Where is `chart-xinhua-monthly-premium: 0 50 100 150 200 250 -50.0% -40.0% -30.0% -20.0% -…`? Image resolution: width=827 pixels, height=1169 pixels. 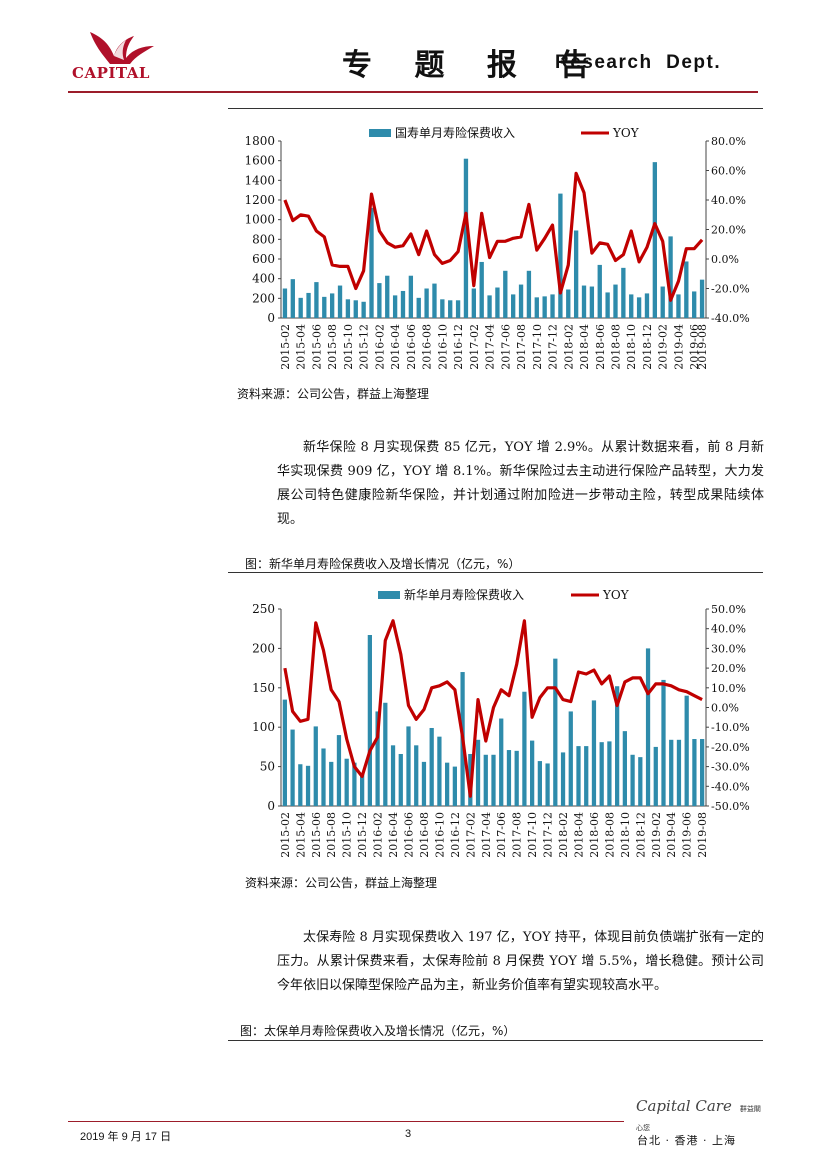 chart-xinhua-monthly-premium: 0 50 100 150 200 250 -50.0% -40.0% -30.0% -20.0% -… is located at coordinates (501, 722).